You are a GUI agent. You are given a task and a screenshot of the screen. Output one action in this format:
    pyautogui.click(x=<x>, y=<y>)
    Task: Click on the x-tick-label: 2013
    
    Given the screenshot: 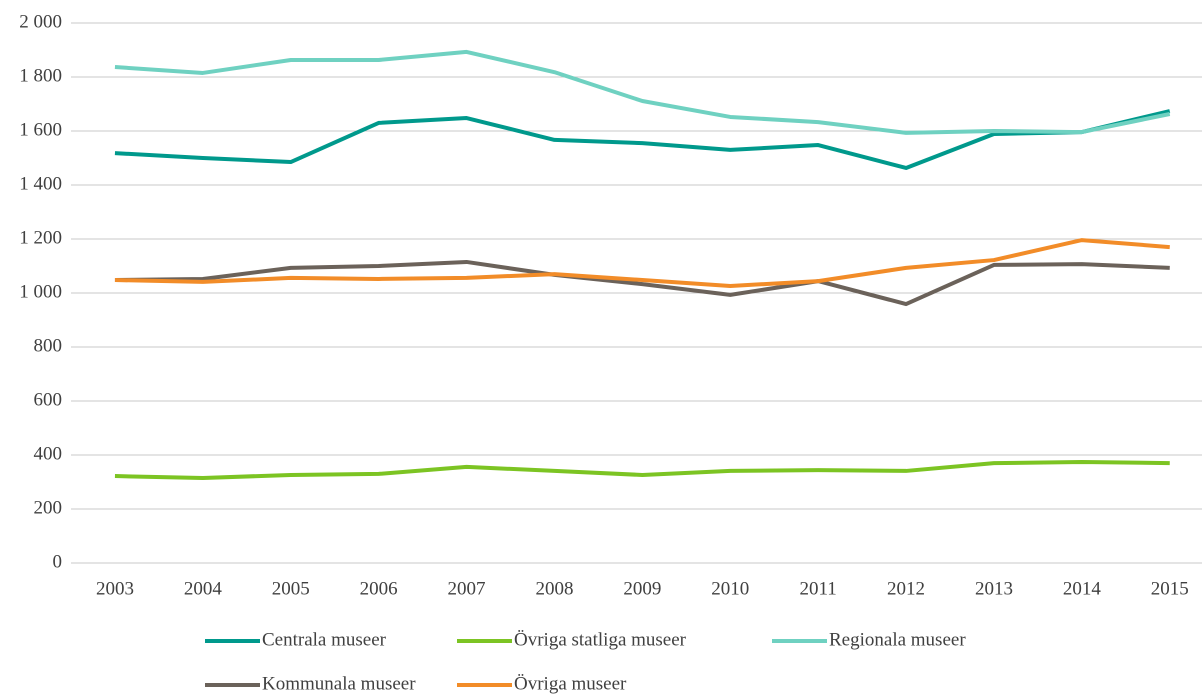 What is the action you would take?
    pyautogui.click(x=994, y=588)
    